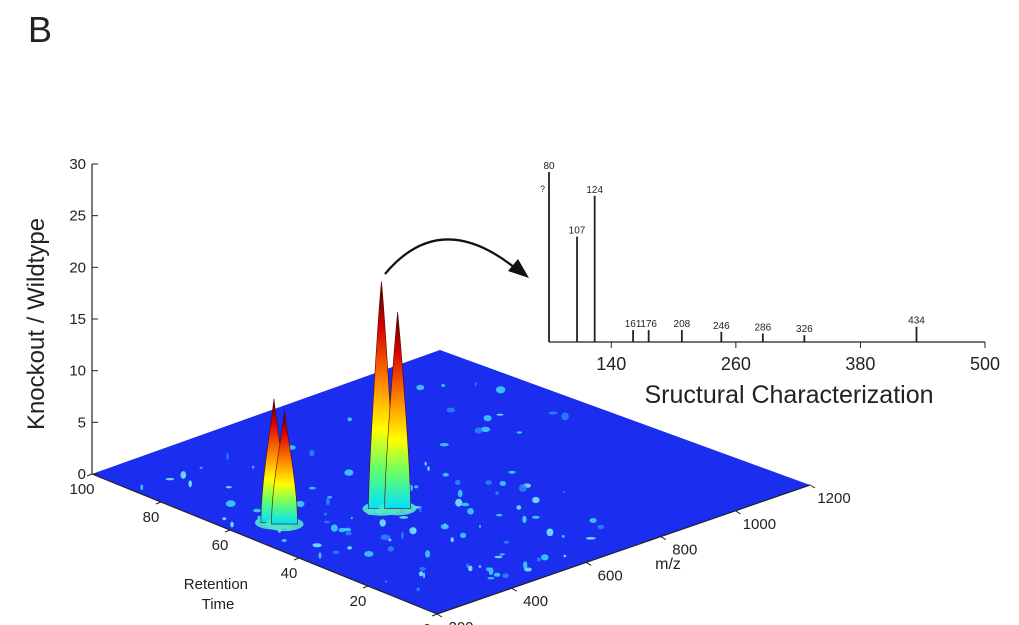 This screenshot has height=625, width=1019. Describe the element at coordinates (736, 364) in the screenshot. I see `spectrum-tick-label: 260` at that location.